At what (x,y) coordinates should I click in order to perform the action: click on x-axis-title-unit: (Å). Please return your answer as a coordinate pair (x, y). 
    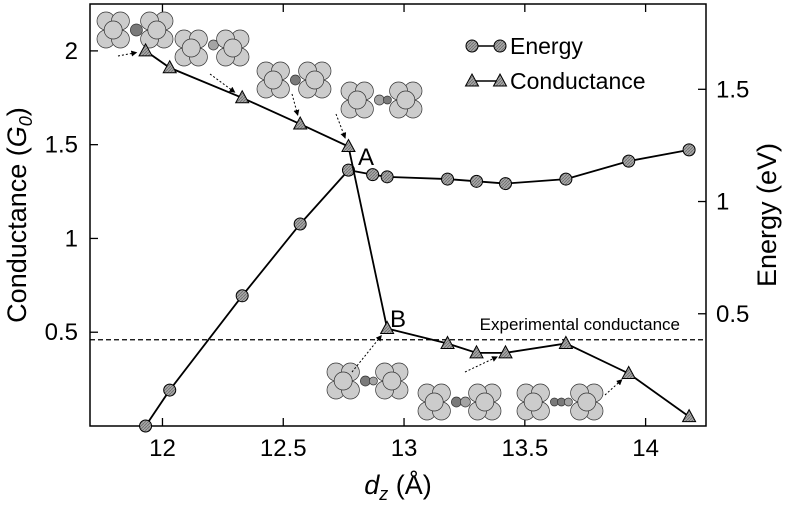
    Looking at the image, I should click on (410, 484).